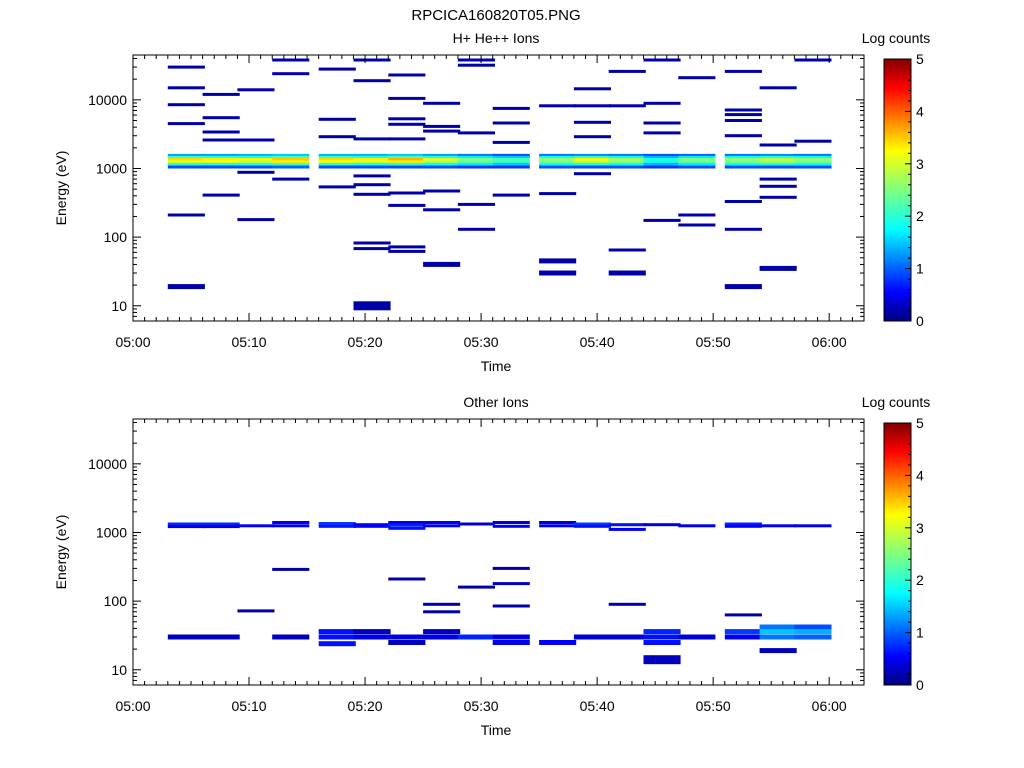 The image size is (1024, 768). I want to click on colorbar-tick-label: 1, so click(920, 633).